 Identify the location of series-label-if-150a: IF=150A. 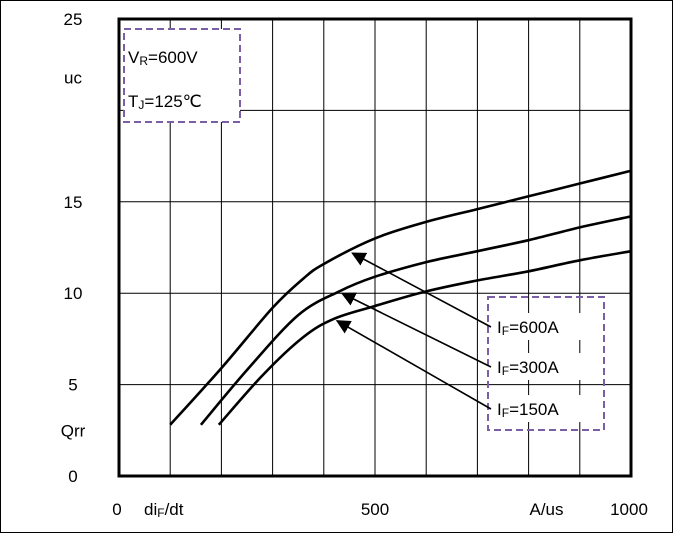
(528, 410).